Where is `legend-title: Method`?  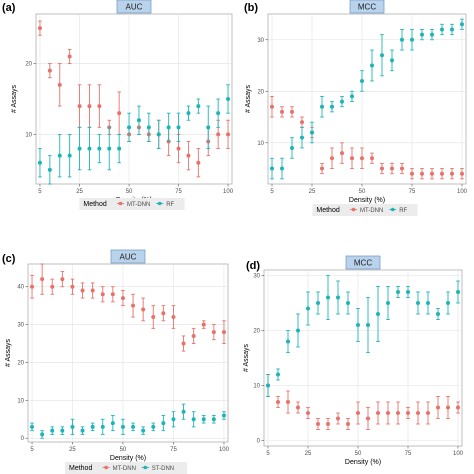
legend-title: Method is located at coordinates (94, 204).